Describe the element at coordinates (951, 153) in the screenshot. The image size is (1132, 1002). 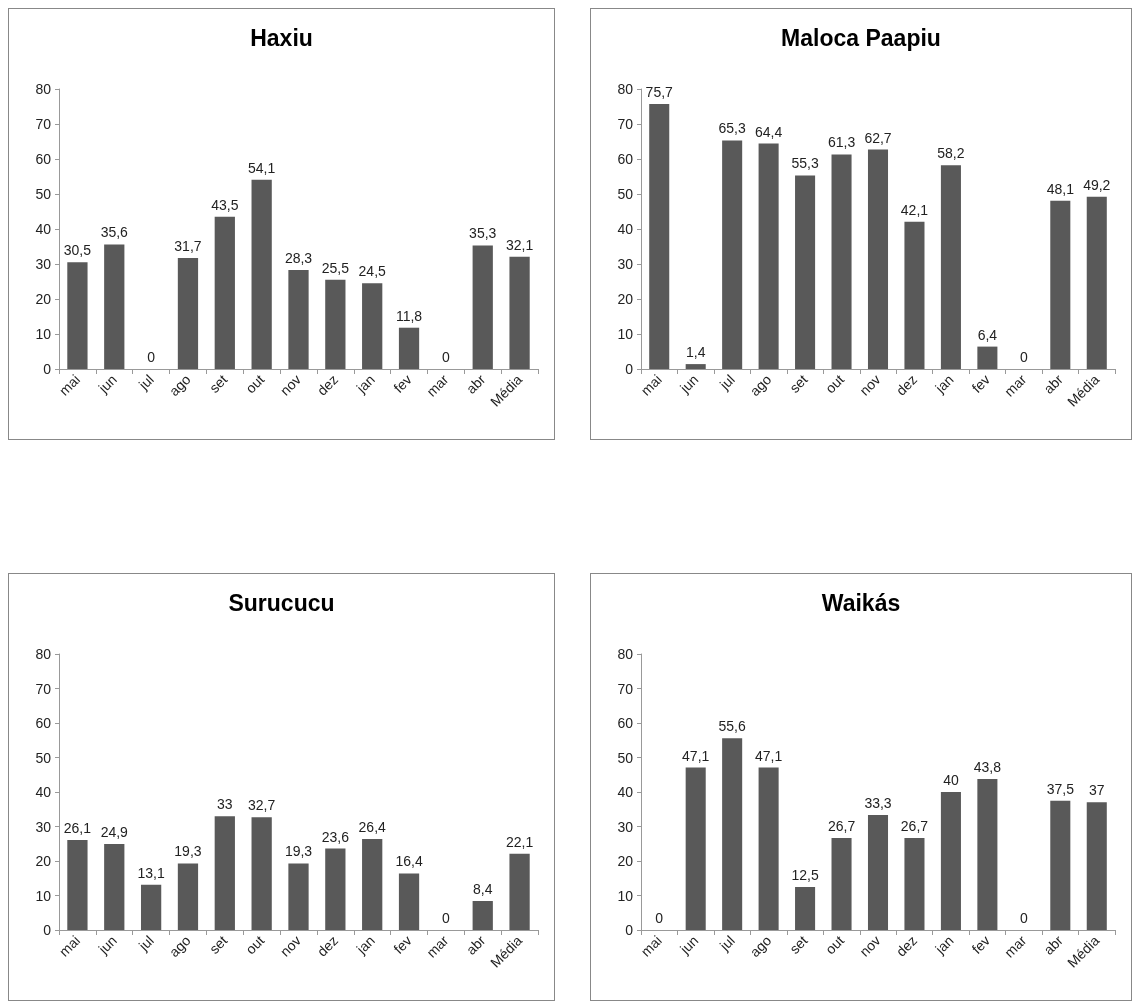
I see `data-label: 58,2` at that location.